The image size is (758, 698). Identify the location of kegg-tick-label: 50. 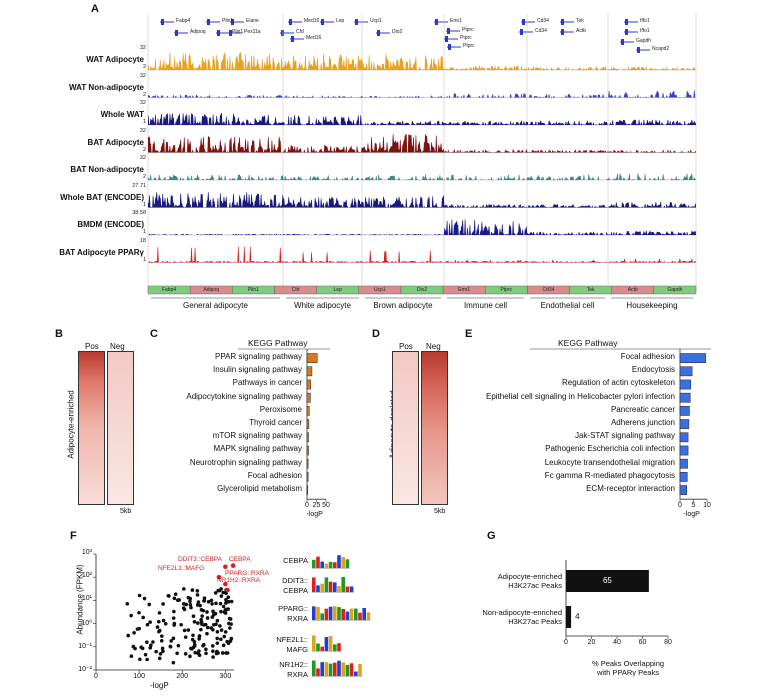
(326, 506).